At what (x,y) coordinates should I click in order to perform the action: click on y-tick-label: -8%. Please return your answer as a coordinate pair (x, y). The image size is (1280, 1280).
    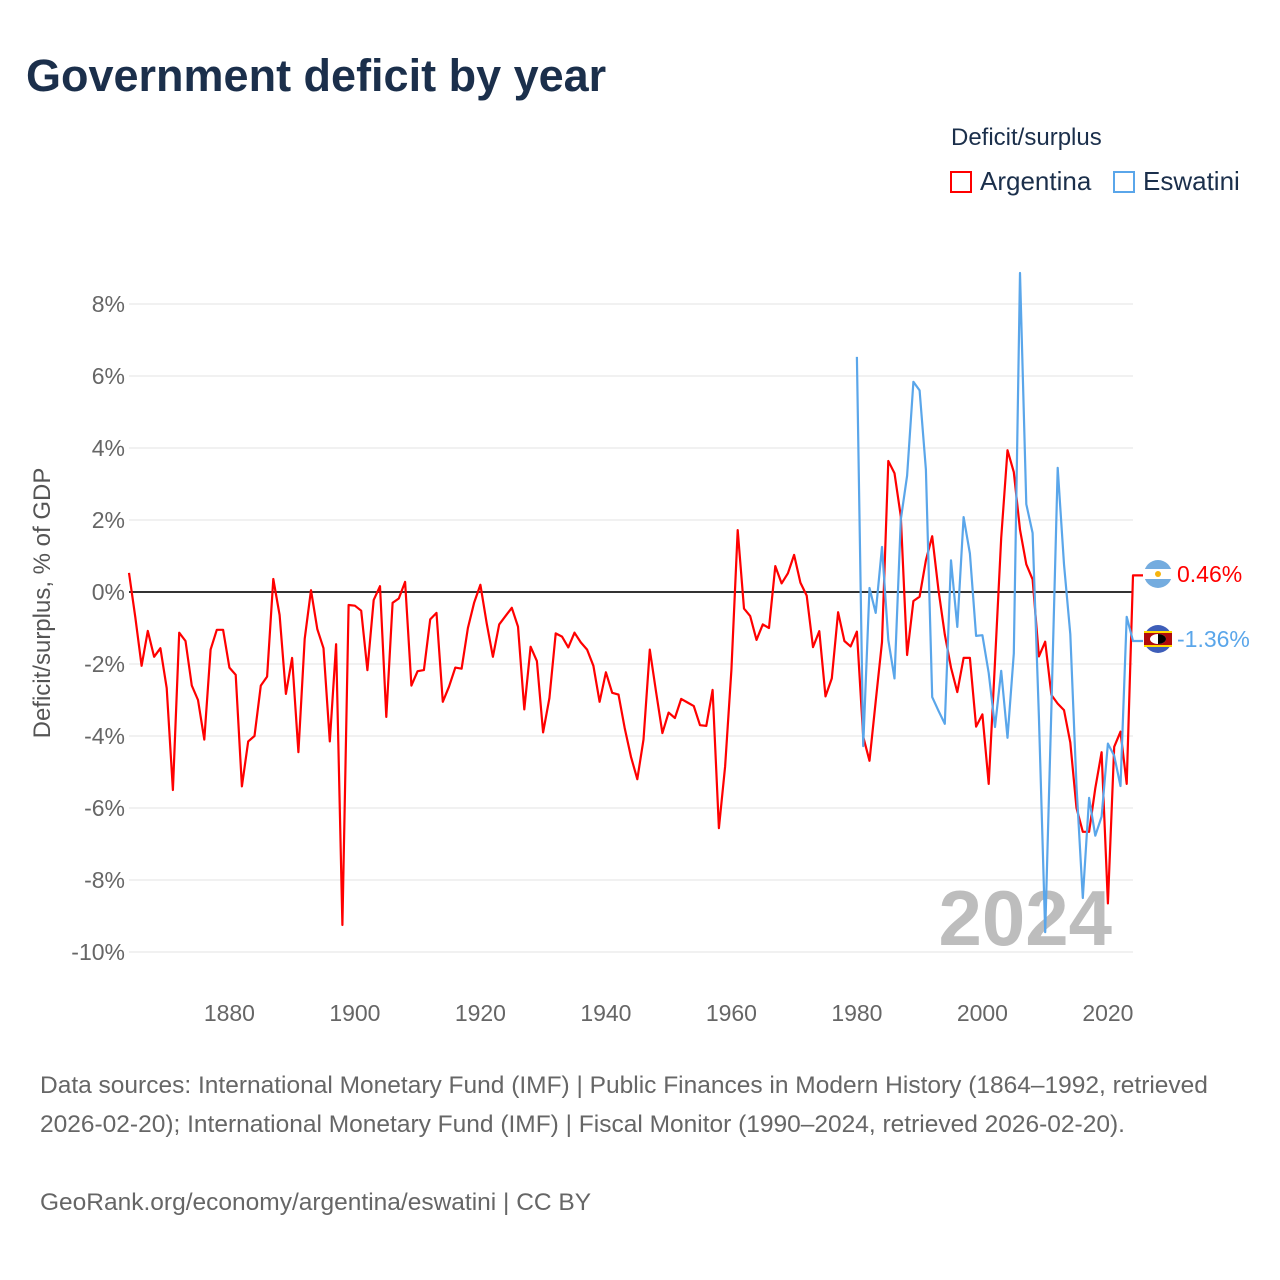
    Looking at the image, I should click on (104, 880).